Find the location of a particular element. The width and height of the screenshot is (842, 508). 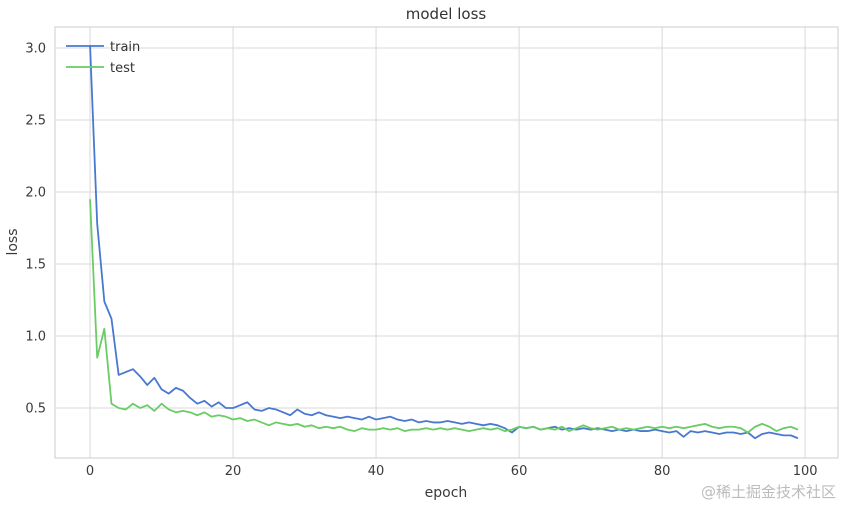

y-tick-label: 2.5 is located at coordinates (35, 121).